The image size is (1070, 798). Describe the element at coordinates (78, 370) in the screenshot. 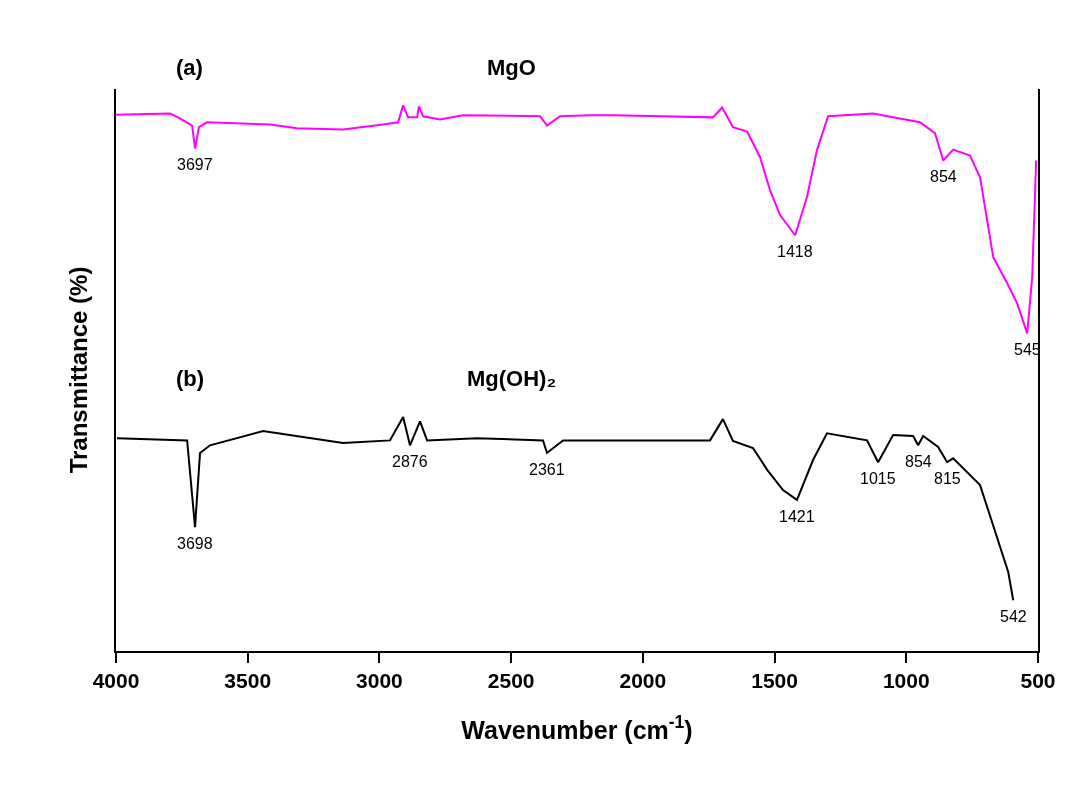

I see `y-axis-title: Transmittance (%)` at that location.